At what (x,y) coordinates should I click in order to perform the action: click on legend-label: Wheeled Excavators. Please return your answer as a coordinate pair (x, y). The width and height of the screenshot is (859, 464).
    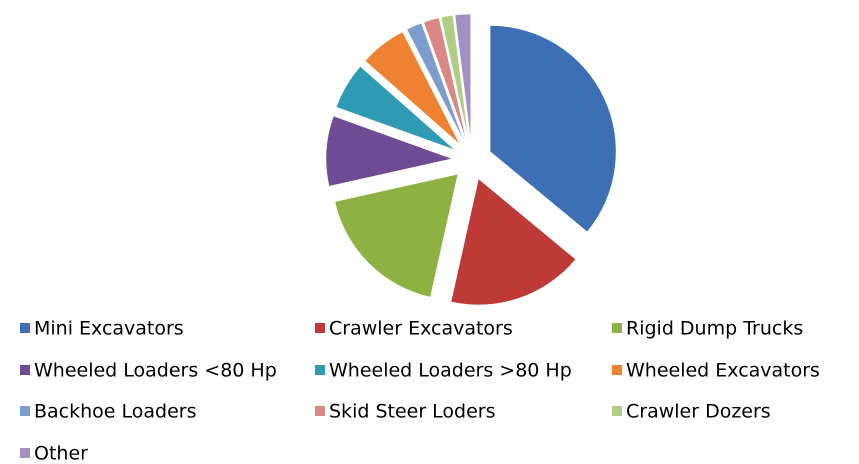
    Looking at the image, I should click on (723, 371).